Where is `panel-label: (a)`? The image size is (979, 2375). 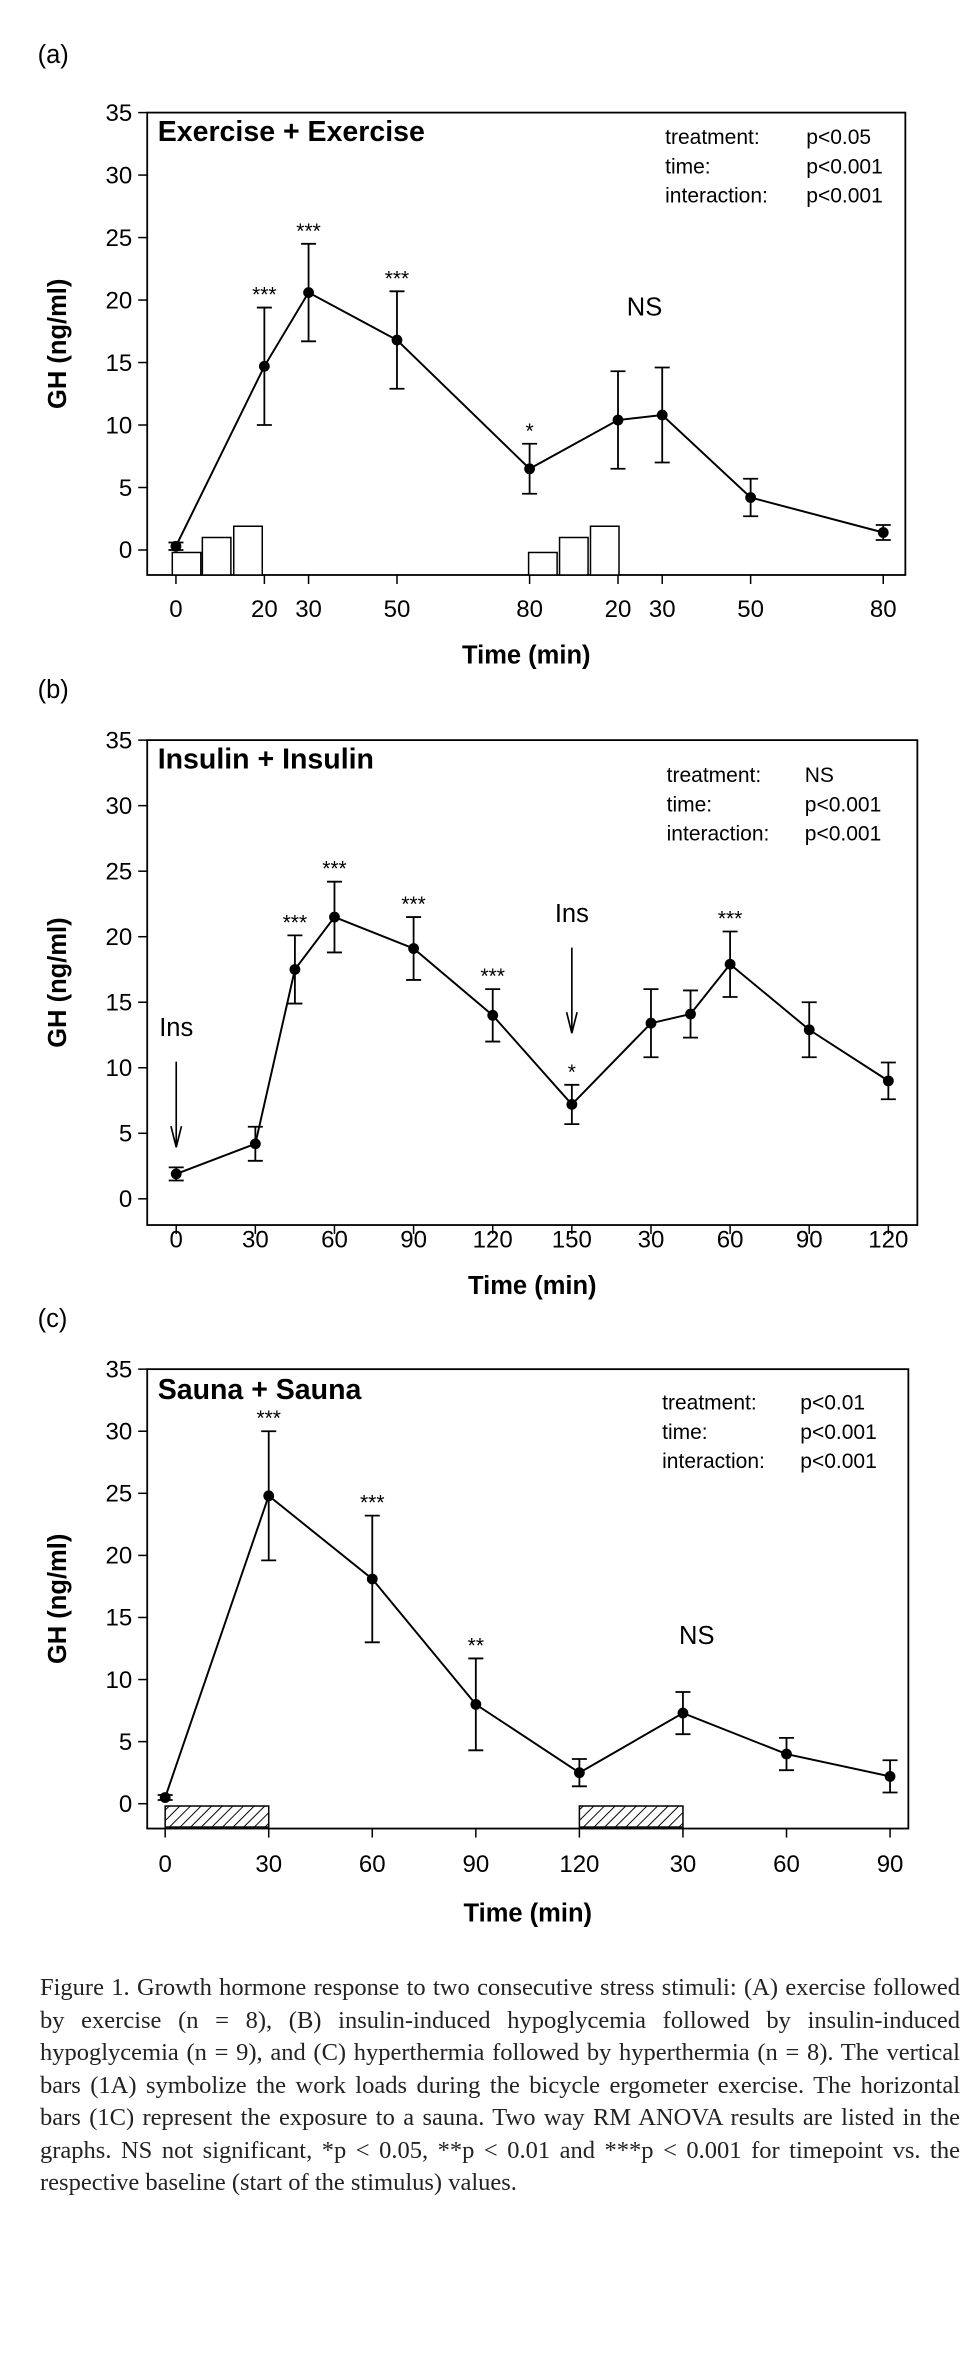 panel-label: (a) is located at coordinates (53, 55).